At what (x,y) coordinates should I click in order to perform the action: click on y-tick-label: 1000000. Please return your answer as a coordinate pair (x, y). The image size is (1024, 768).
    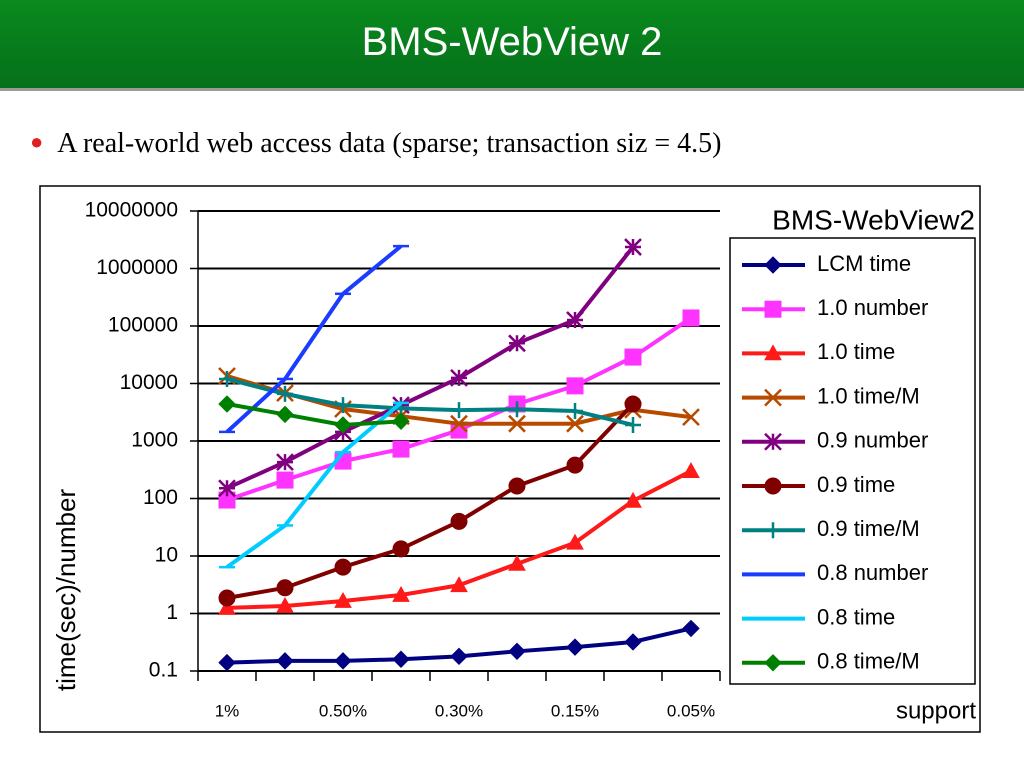
    Looking at the image, I should click on (137, 267).